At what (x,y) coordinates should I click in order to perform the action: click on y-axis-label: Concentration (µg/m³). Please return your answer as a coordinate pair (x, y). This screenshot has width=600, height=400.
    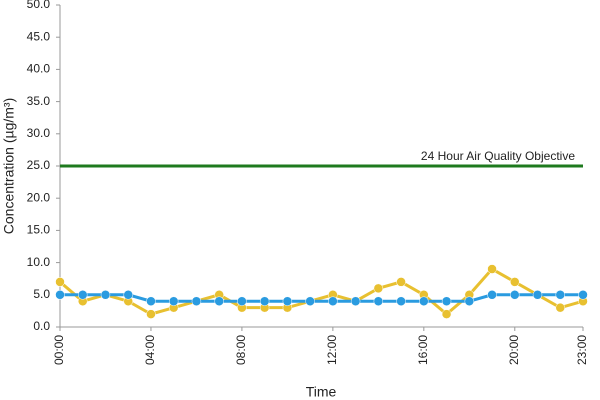
    Looking at the image, I should click on (9, 166).